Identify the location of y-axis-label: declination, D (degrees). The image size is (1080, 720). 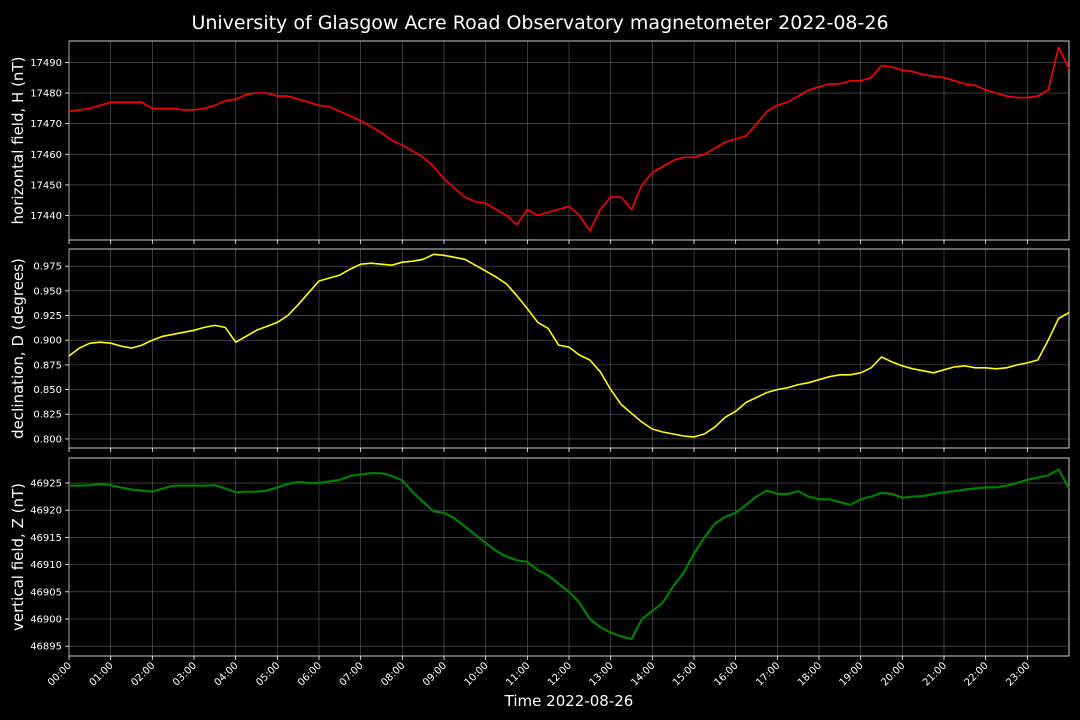
(18, 348).